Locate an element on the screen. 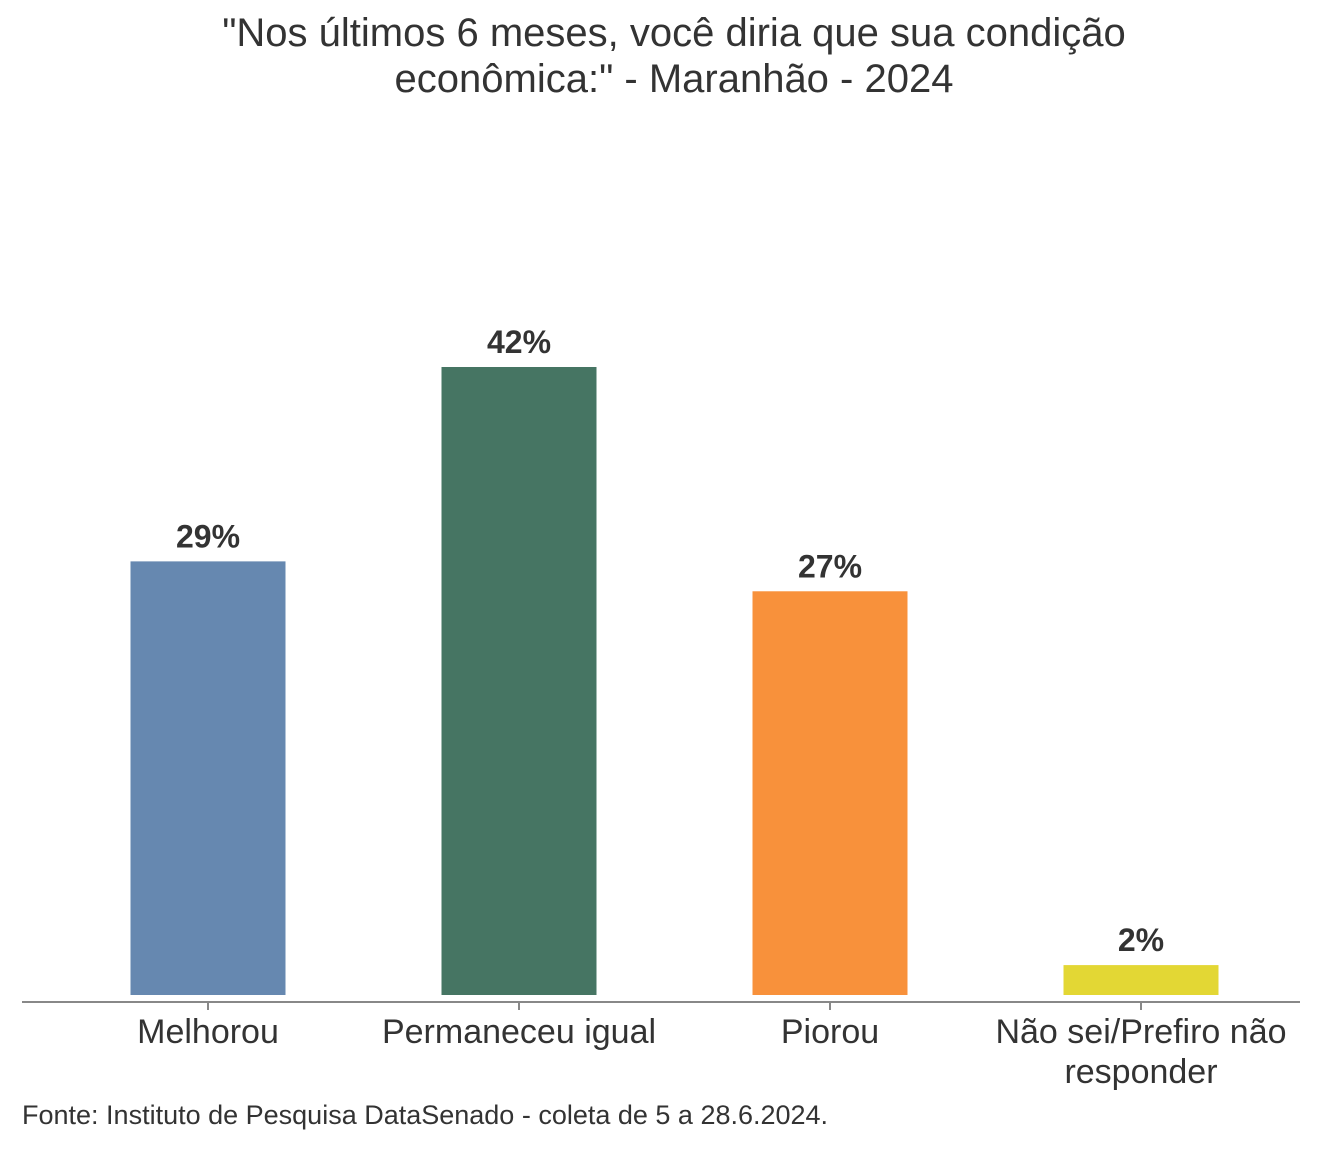 The height and width of the screenshot is (1152, 1344). value-label: 27% is located at coordinates (830, 566).